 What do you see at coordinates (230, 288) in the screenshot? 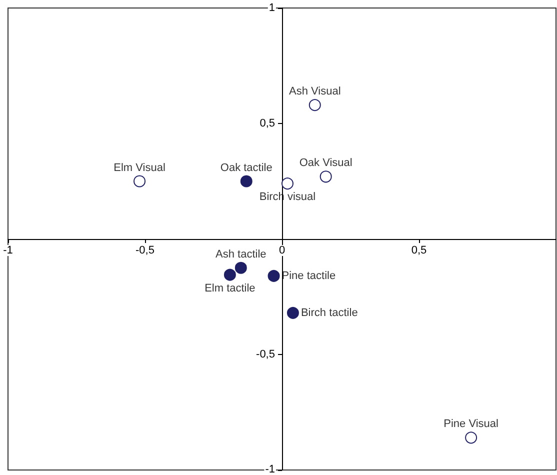
I see `annotation: Elm tactile` at bounding box center [230, 288].